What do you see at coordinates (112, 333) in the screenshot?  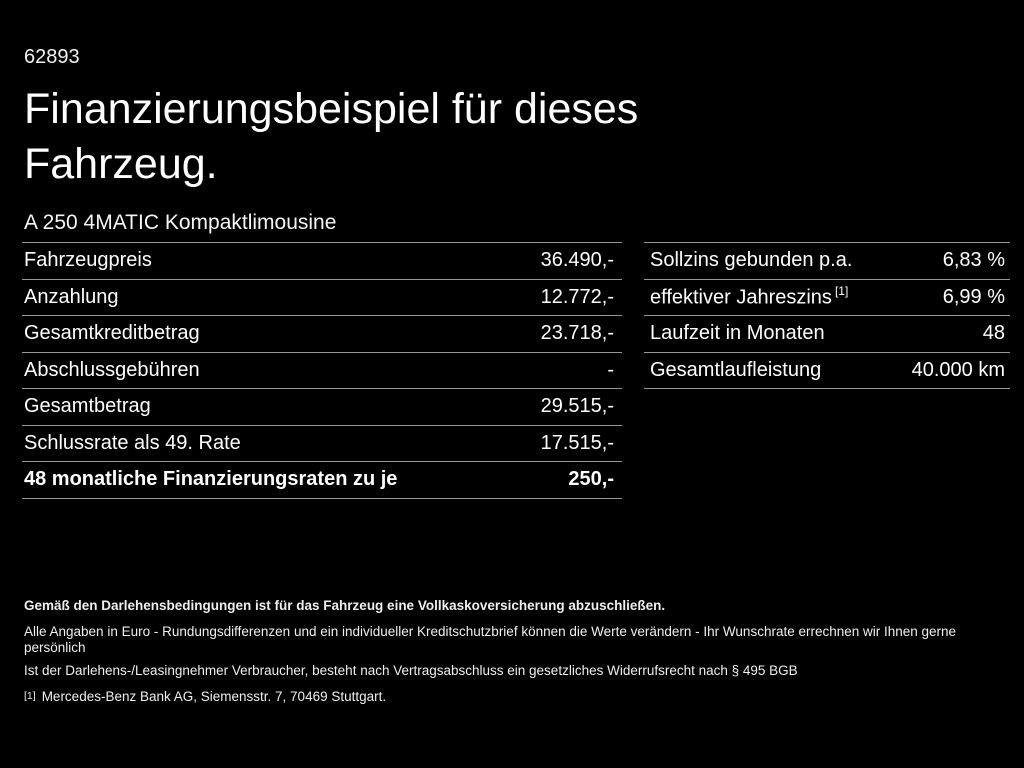 I see `row-label: Gesamtkreditbetrag` at bounding box center [112, 333].